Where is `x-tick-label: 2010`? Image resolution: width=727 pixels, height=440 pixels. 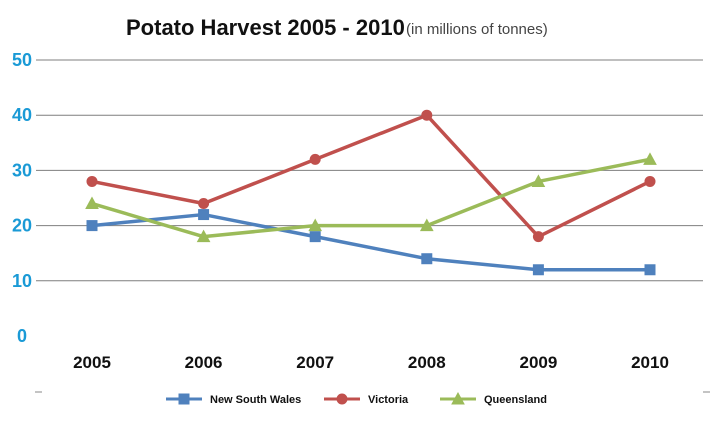
x-tick-label: 2010 is located at coordinates (650, 362).